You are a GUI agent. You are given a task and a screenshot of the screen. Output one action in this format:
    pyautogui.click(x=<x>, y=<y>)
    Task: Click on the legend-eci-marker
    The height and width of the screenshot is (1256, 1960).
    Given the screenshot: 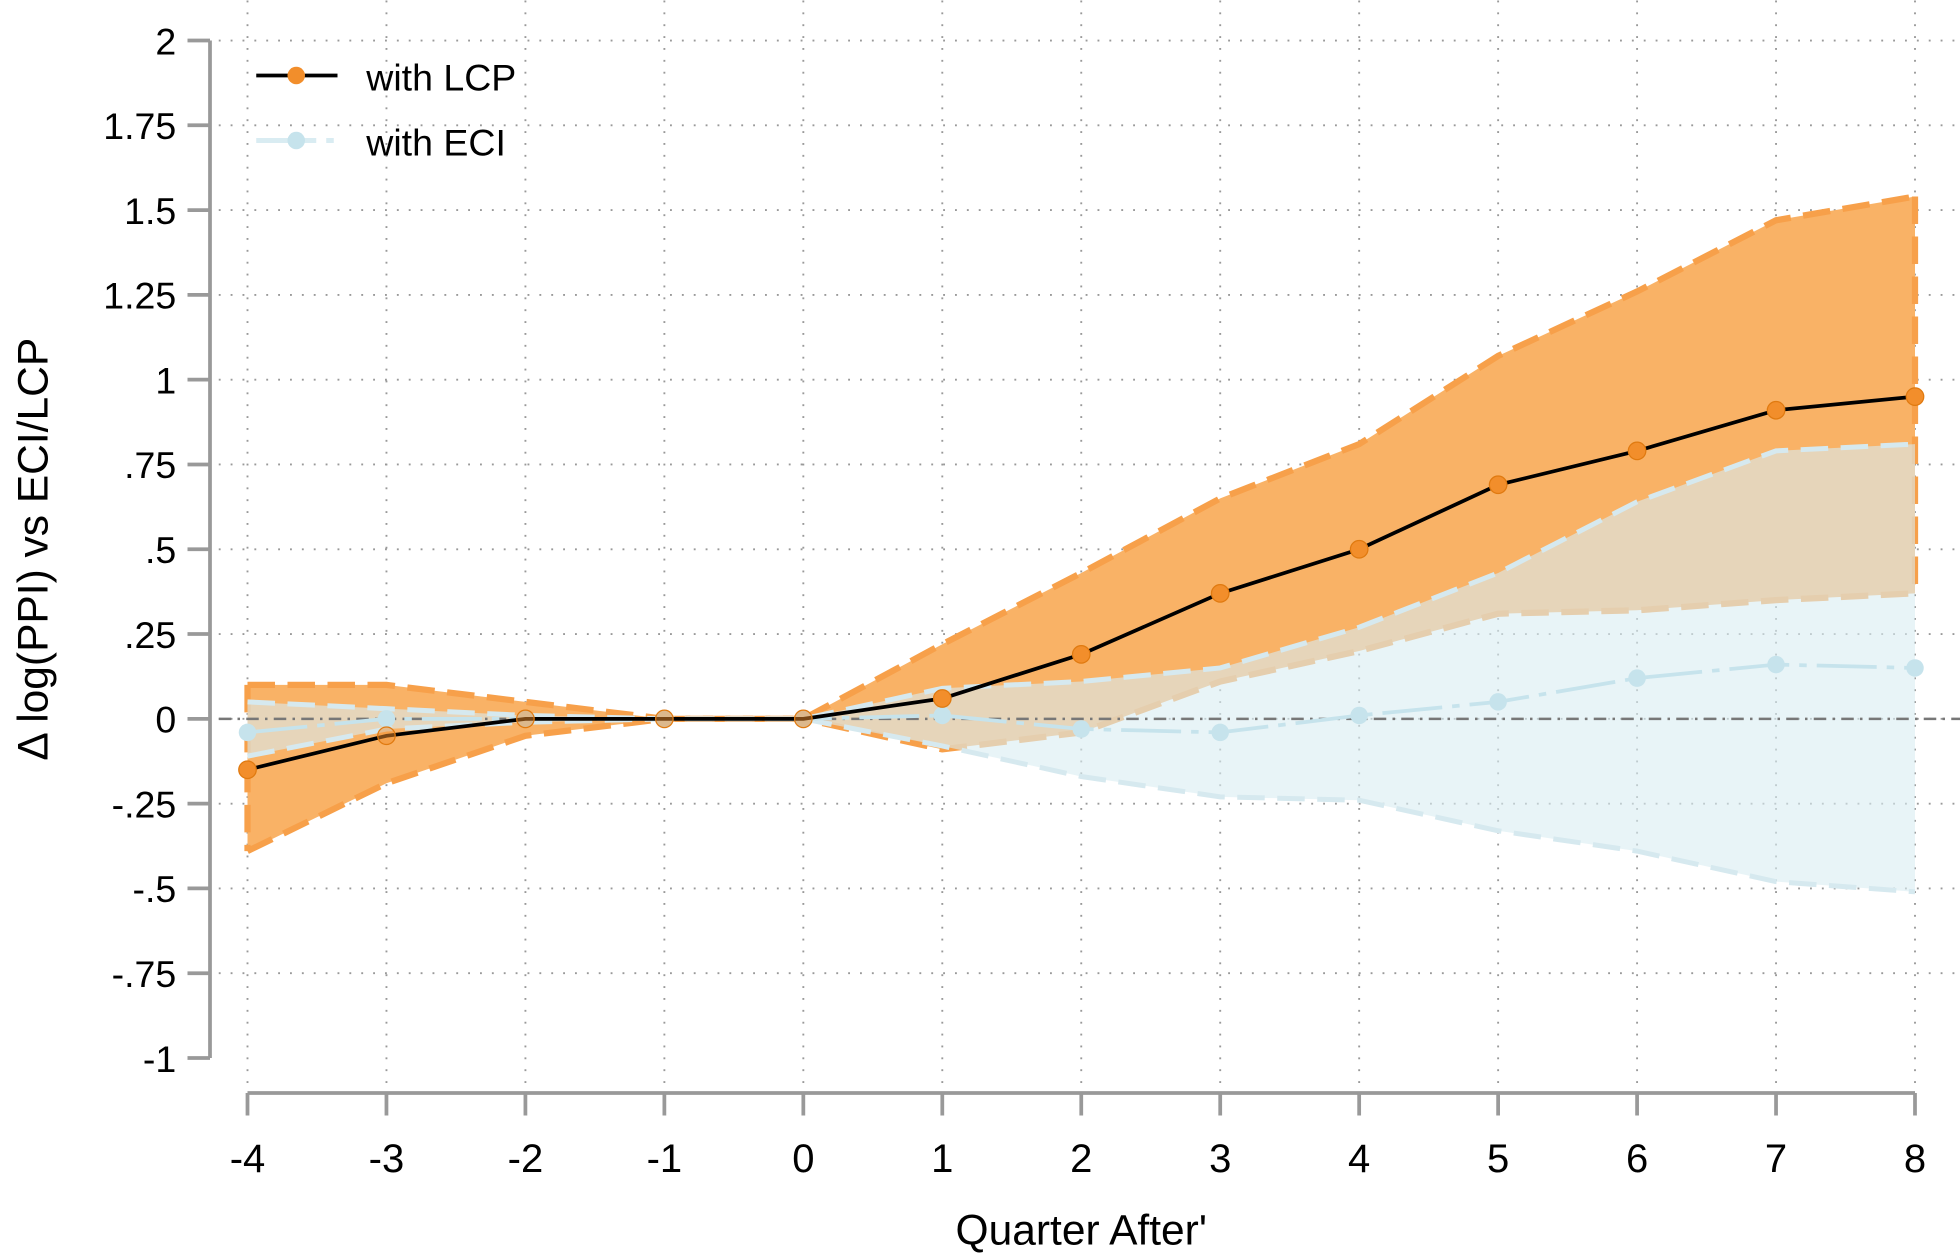 What is the action you would take?
    pyautogui.click(x=296, y=140)
    